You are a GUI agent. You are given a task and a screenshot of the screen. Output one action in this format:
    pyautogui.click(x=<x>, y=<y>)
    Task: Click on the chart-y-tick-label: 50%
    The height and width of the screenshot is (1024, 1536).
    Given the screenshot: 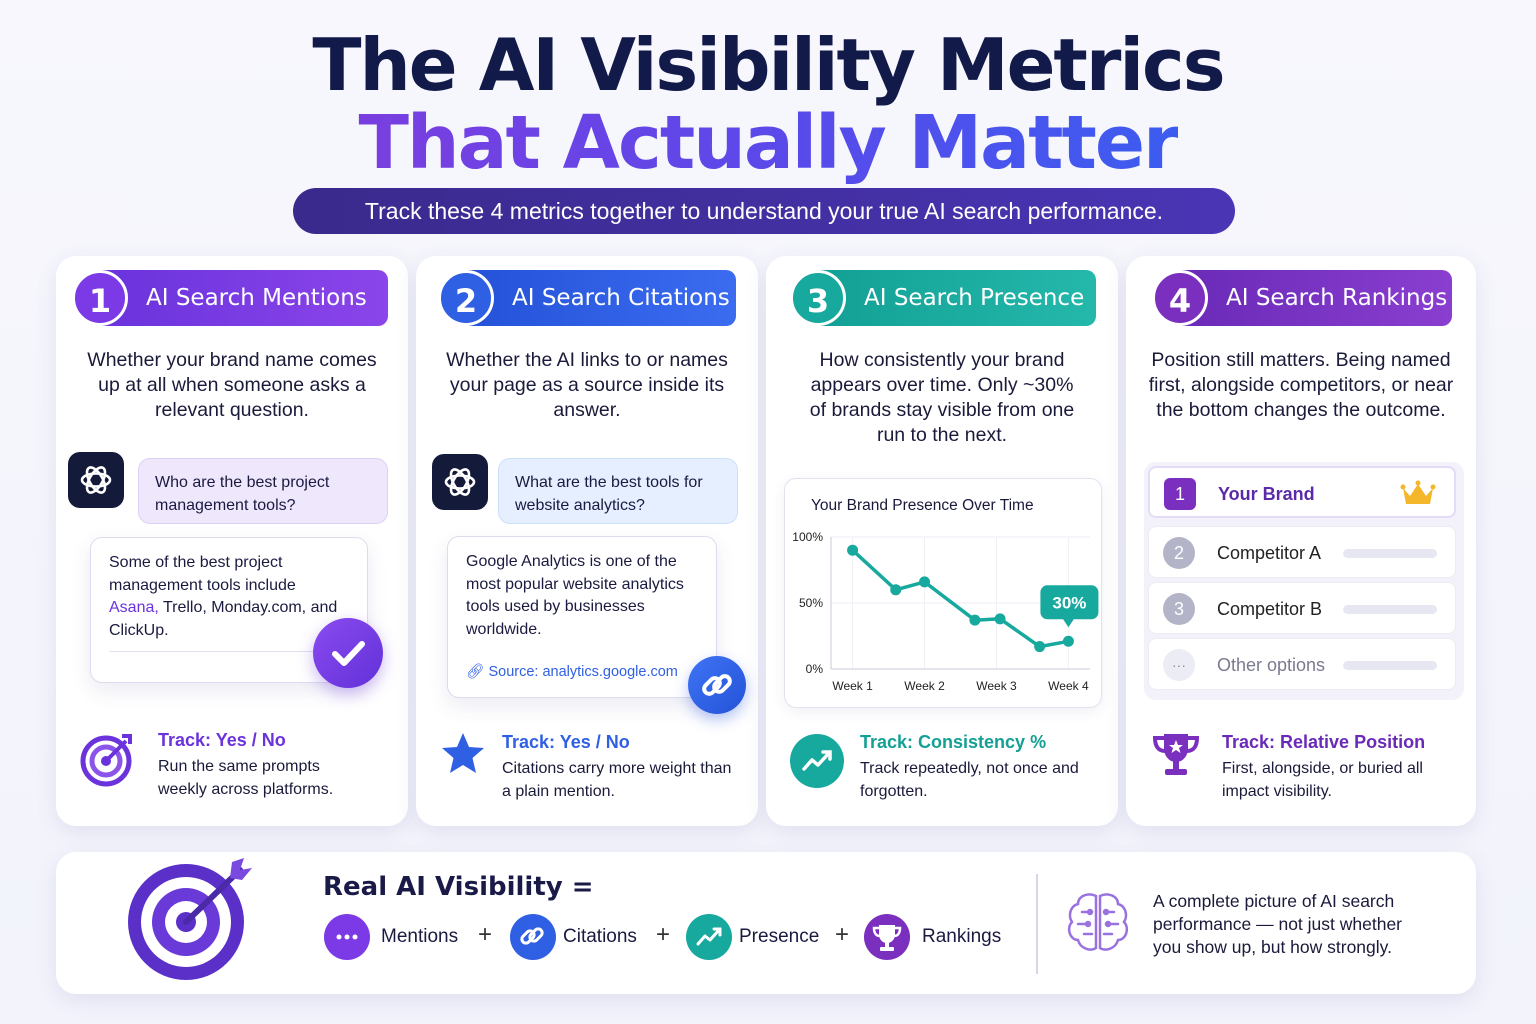 What is the action you would take?
    pyautogui.click(x=811, y=603)
    